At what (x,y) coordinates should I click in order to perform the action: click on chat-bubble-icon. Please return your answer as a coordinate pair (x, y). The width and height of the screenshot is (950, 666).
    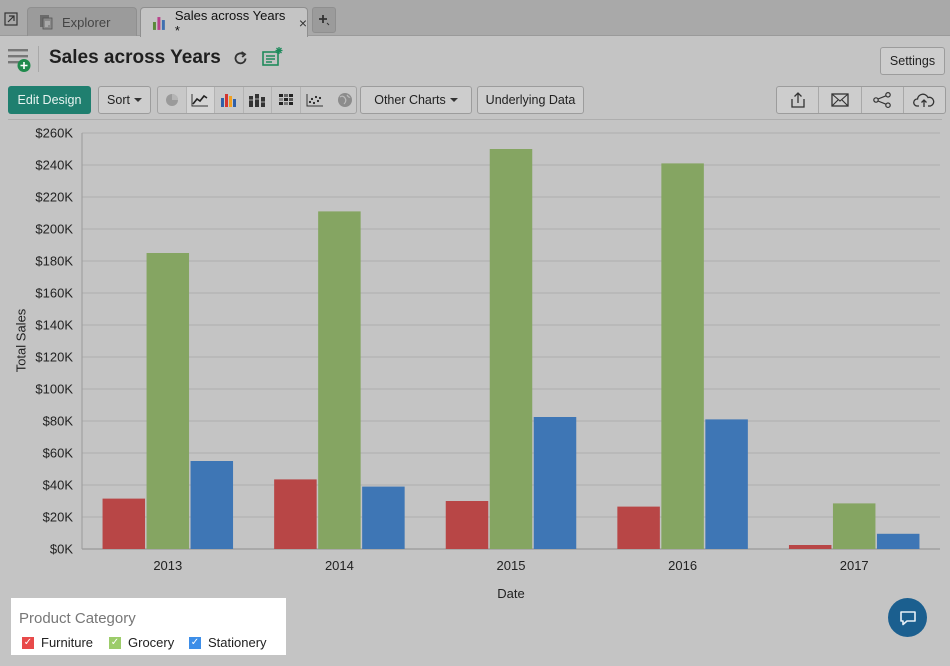
    Looking at the image, I should click on (907, 617).